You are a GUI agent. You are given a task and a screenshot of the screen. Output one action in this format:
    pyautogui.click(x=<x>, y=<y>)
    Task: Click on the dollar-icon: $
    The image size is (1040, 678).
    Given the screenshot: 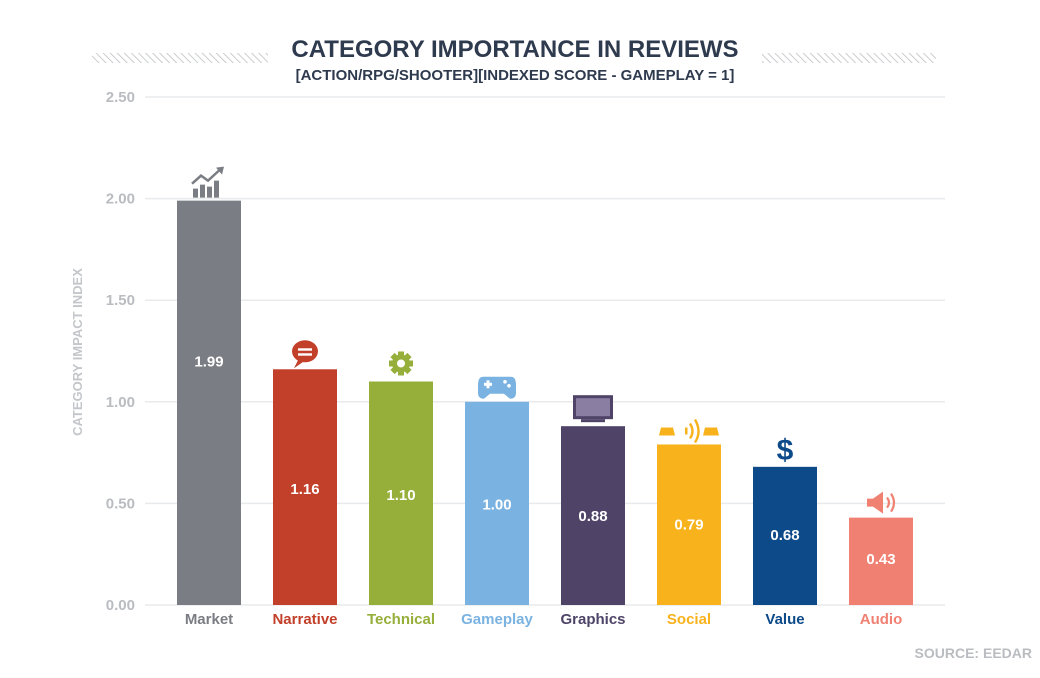 What is the action you would take?
    pyautogui.click(x=785, y=450)
    